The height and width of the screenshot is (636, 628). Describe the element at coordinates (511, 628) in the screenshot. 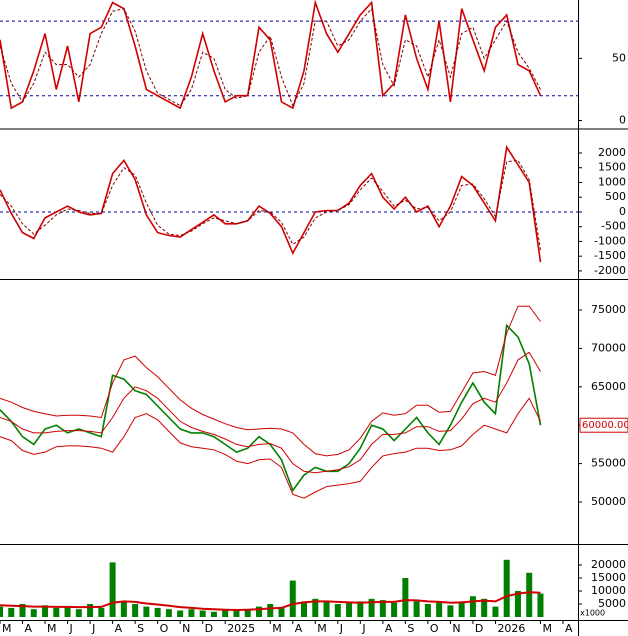

I see `x-tick-label: 2026` at that location.